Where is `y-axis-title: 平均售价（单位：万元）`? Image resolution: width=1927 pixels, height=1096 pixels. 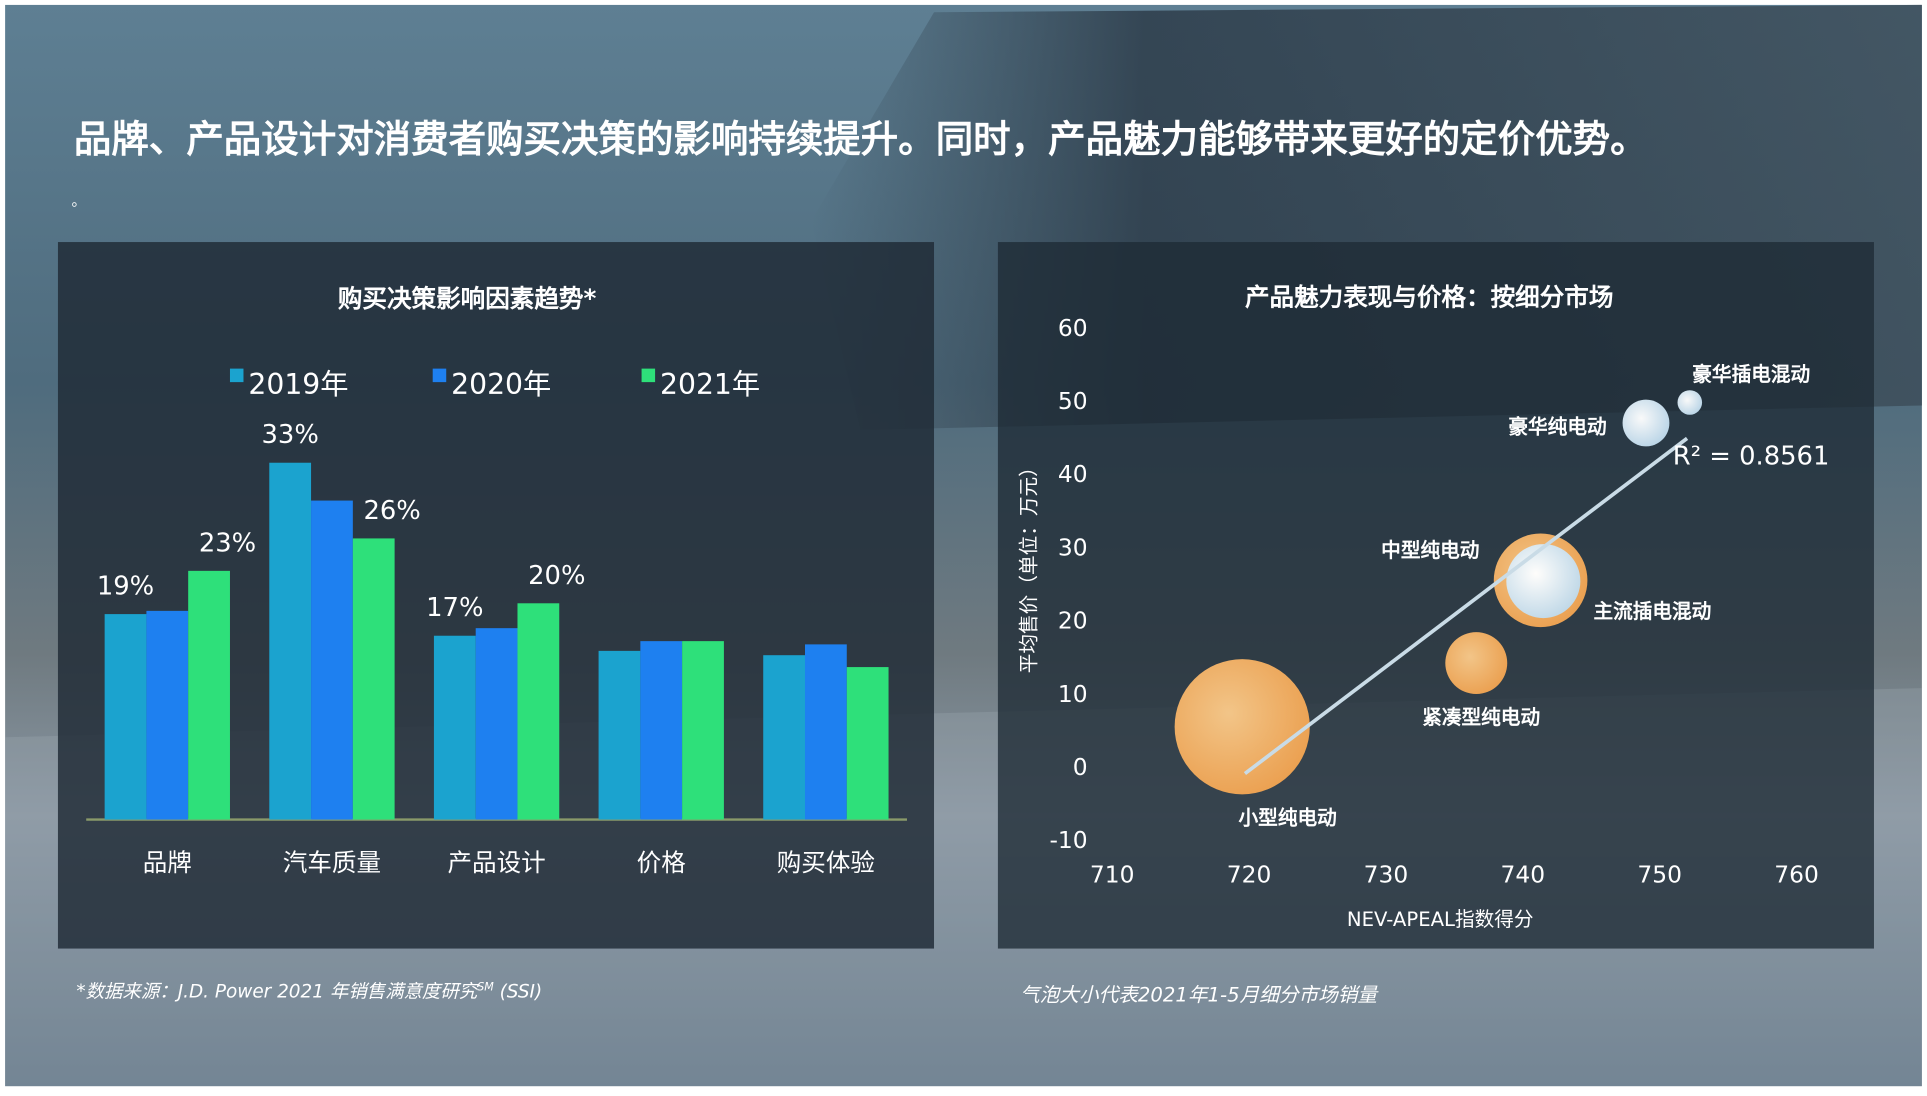 y-axis-title: 平均售价（单位：万元） is located at coordinates (1028, 565).